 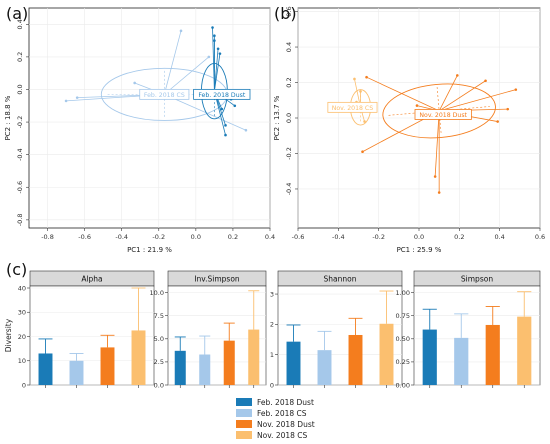 What do you see at coordinates (208, 329) in the screenshot?
I see `facet-inv-simpson: Inv.Simpson 0.0 2.5 5.0 7.5 10.0` at bounding box center [208, 329].